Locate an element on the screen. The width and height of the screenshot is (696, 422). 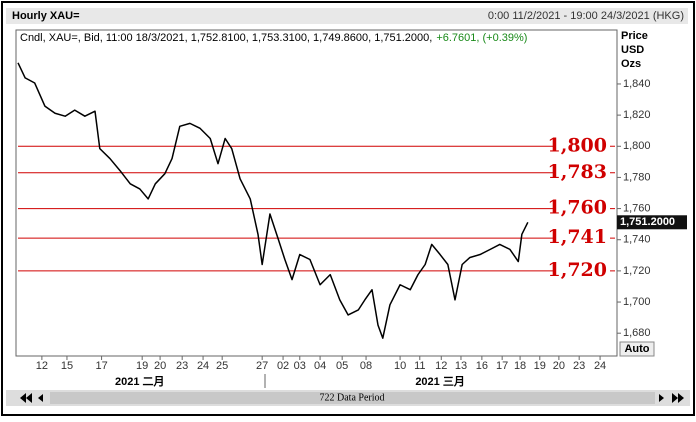
scroll-buttons is located at coordinates (352, 398).